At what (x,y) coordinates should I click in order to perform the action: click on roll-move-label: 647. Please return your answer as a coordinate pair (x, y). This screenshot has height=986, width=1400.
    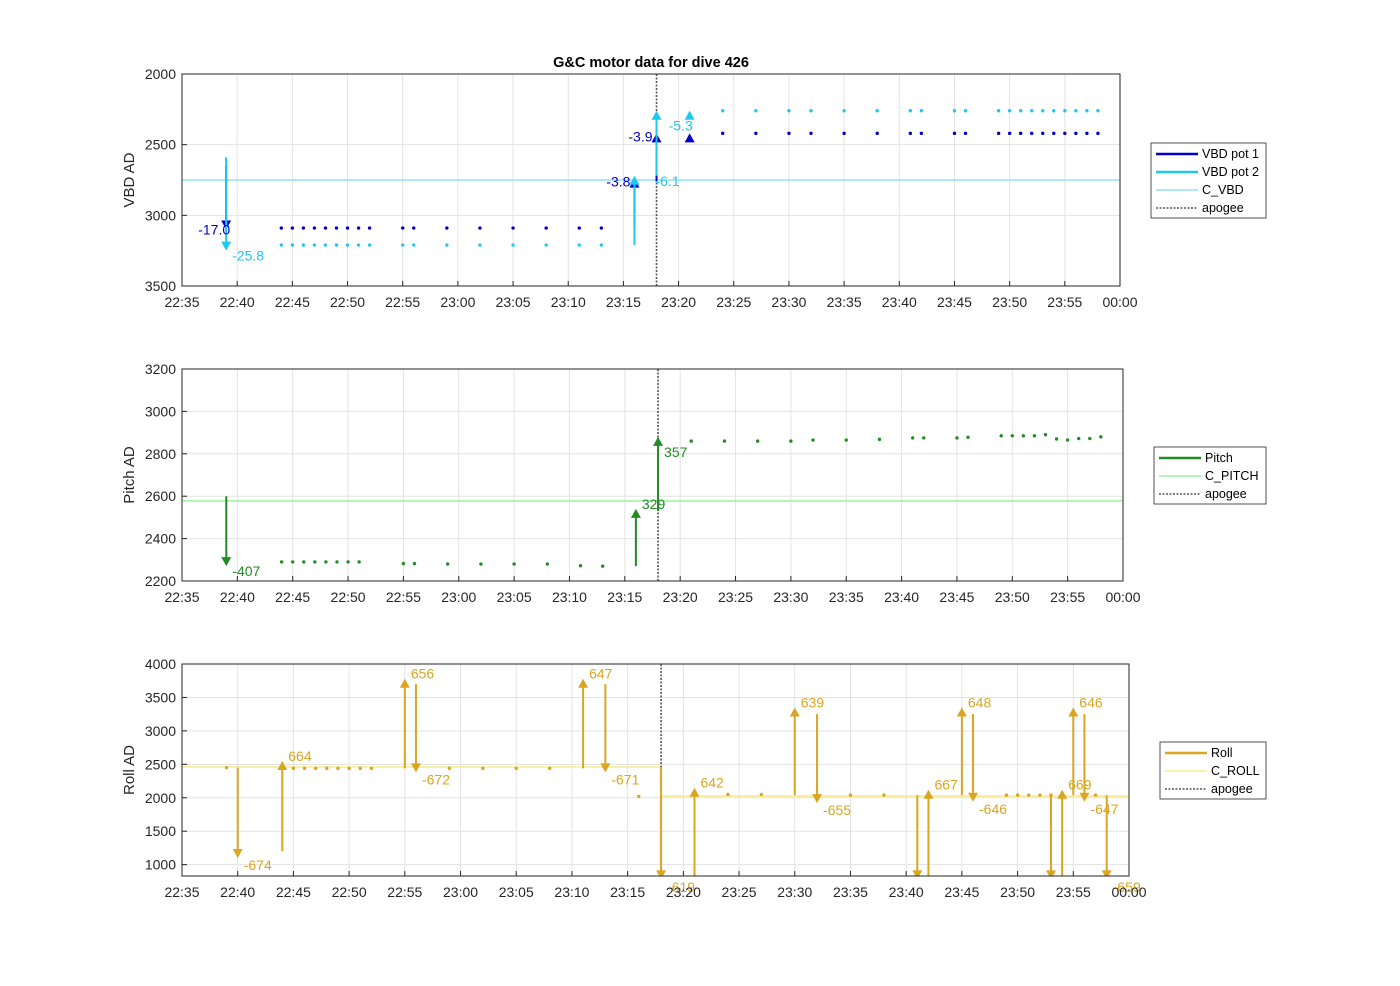
    Looking at the image, I should click on (601, 674).